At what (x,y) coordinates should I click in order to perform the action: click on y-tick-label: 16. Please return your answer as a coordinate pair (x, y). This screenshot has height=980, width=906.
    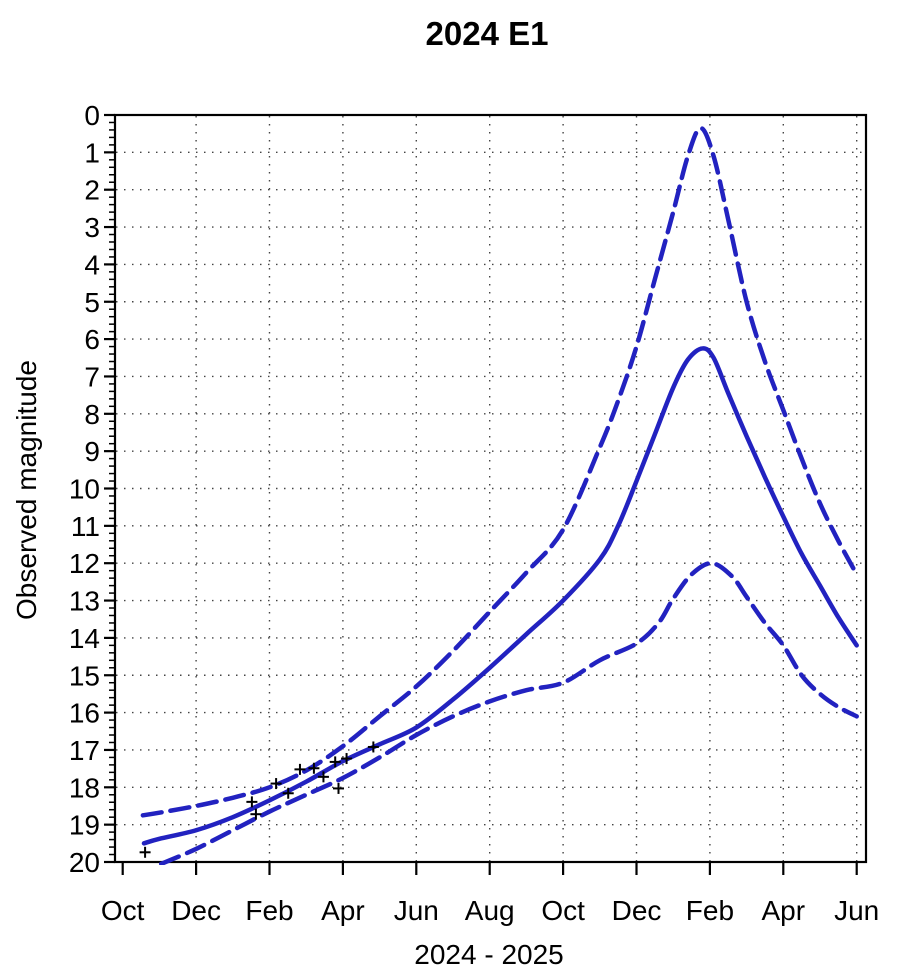
    Looking at the image, I should click on (84, 713).